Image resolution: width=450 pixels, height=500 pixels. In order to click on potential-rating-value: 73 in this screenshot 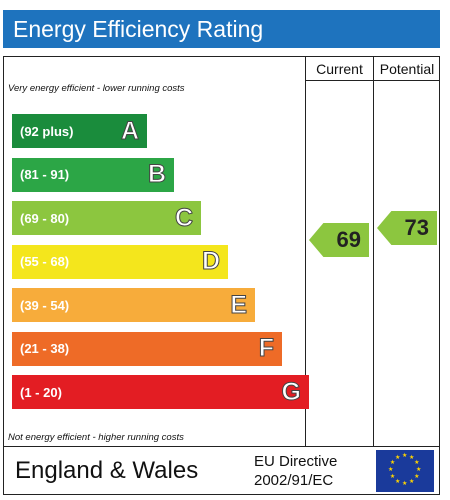, I will do `click(416, 227)`.